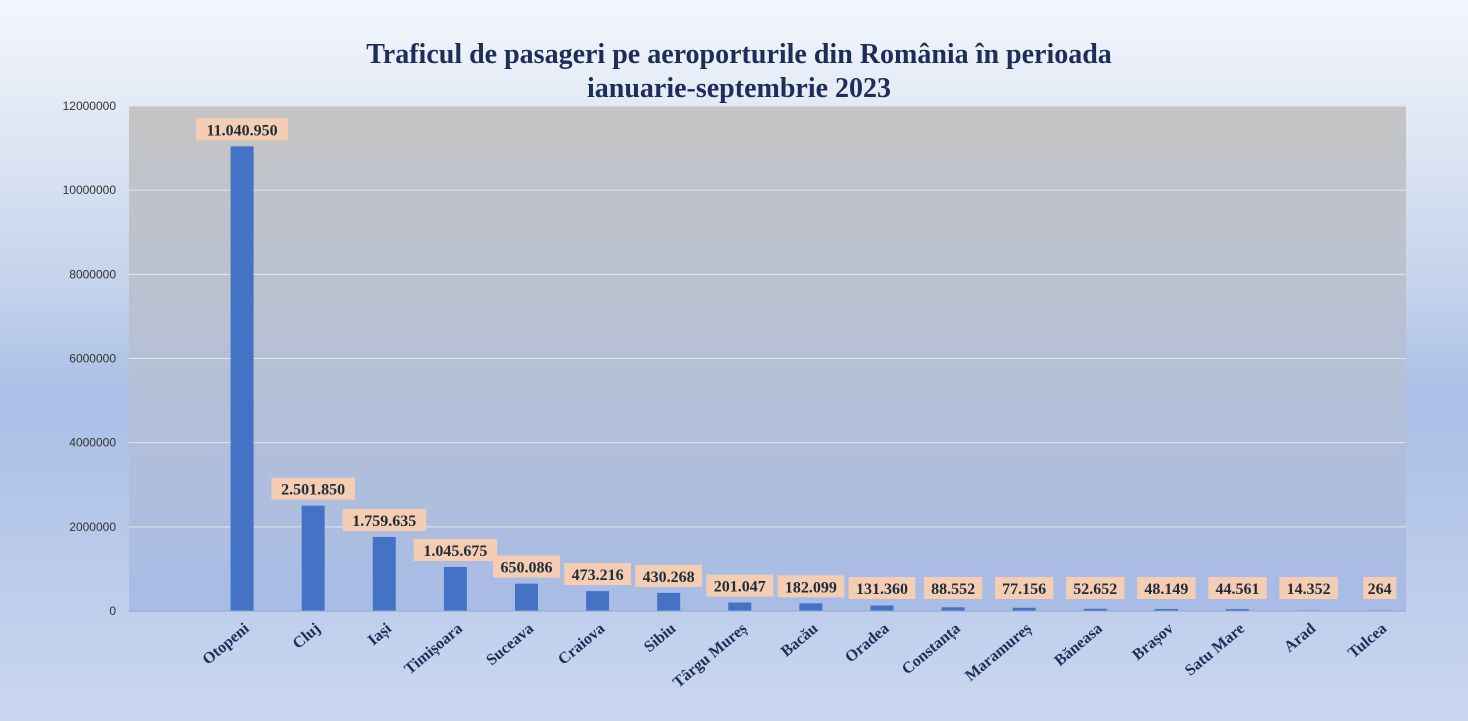 This screenshot has height=721, width=1468. Describe the element at coordinates (1215, 649) in the screenshot. I see `x-tick-label: Satu Mare` at that location.